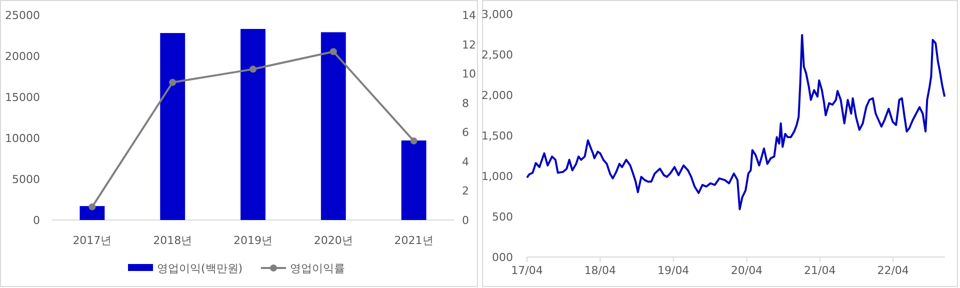  What do you see at coordinates (600, 270) in the screenshot?
I see `x-tick-label: 18/04` at bounding box center [600, 270].